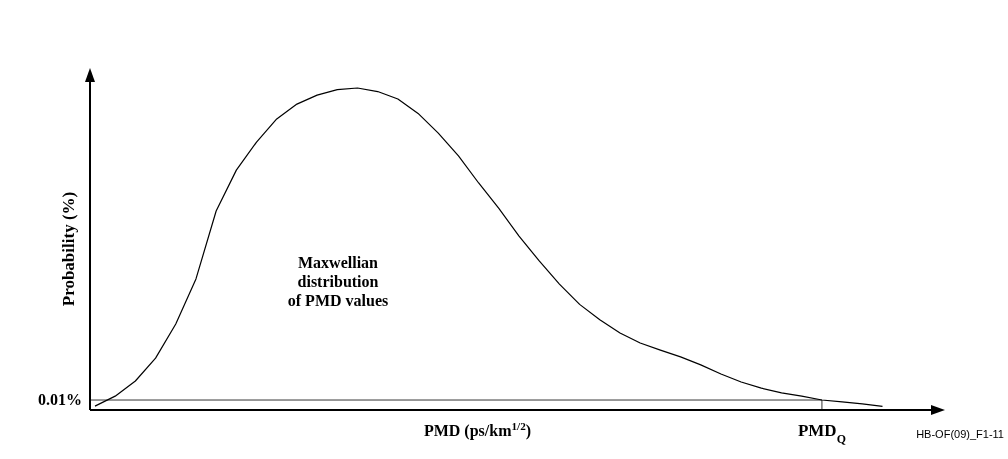 The image size is (1008, 459). Describe the element at coordinates (477, 430) in the screenshot. I see `x-axis-title: PMD (ps/km$^{1/2}$)` at that location.